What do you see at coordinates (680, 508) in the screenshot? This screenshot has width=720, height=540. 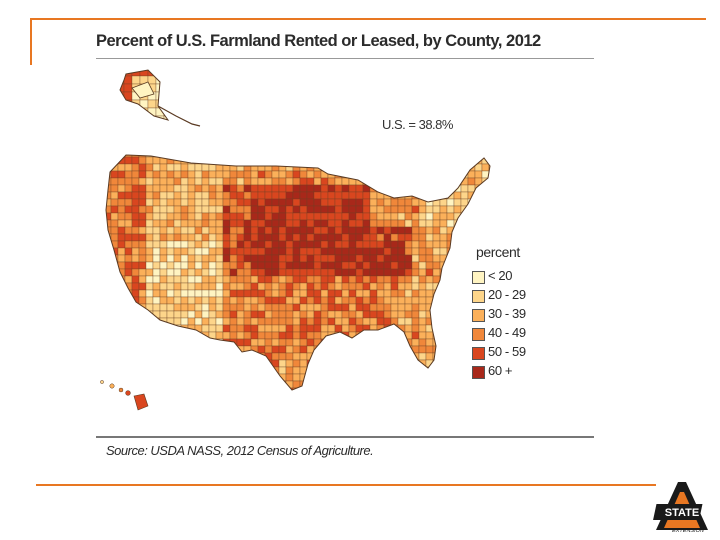 I see `logo-mark: STATE EXTENSION` at bounding box center [680, 508].